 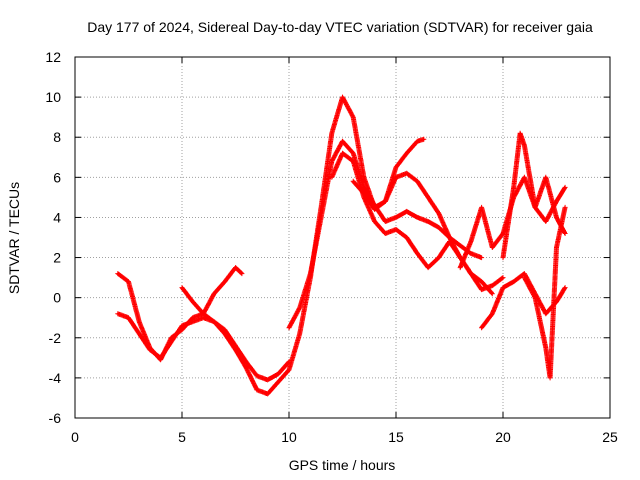 I want to click on series-markers, so click(x=235, y=334).